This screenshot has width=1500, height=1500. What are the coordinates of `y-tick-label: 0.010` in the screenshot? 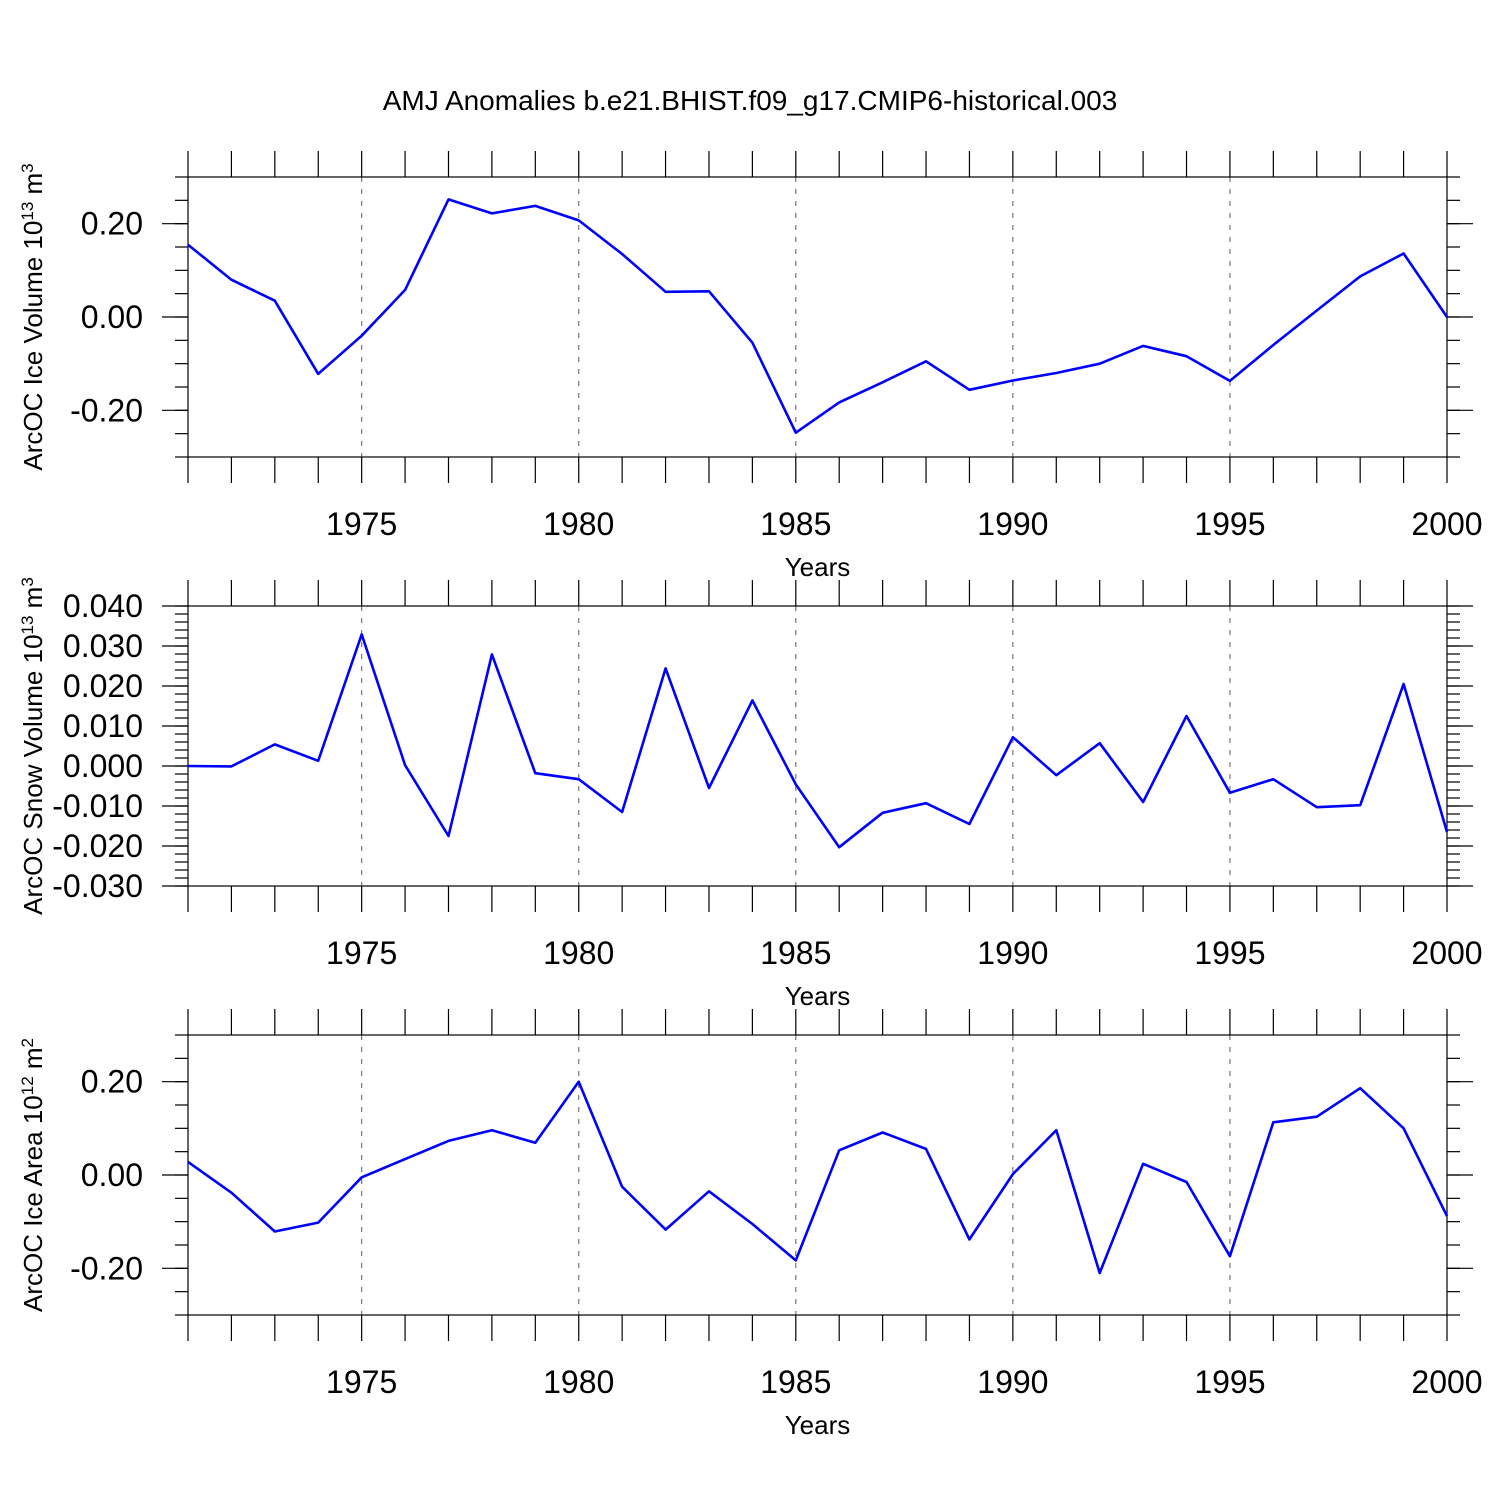 It's located at (103, 726).